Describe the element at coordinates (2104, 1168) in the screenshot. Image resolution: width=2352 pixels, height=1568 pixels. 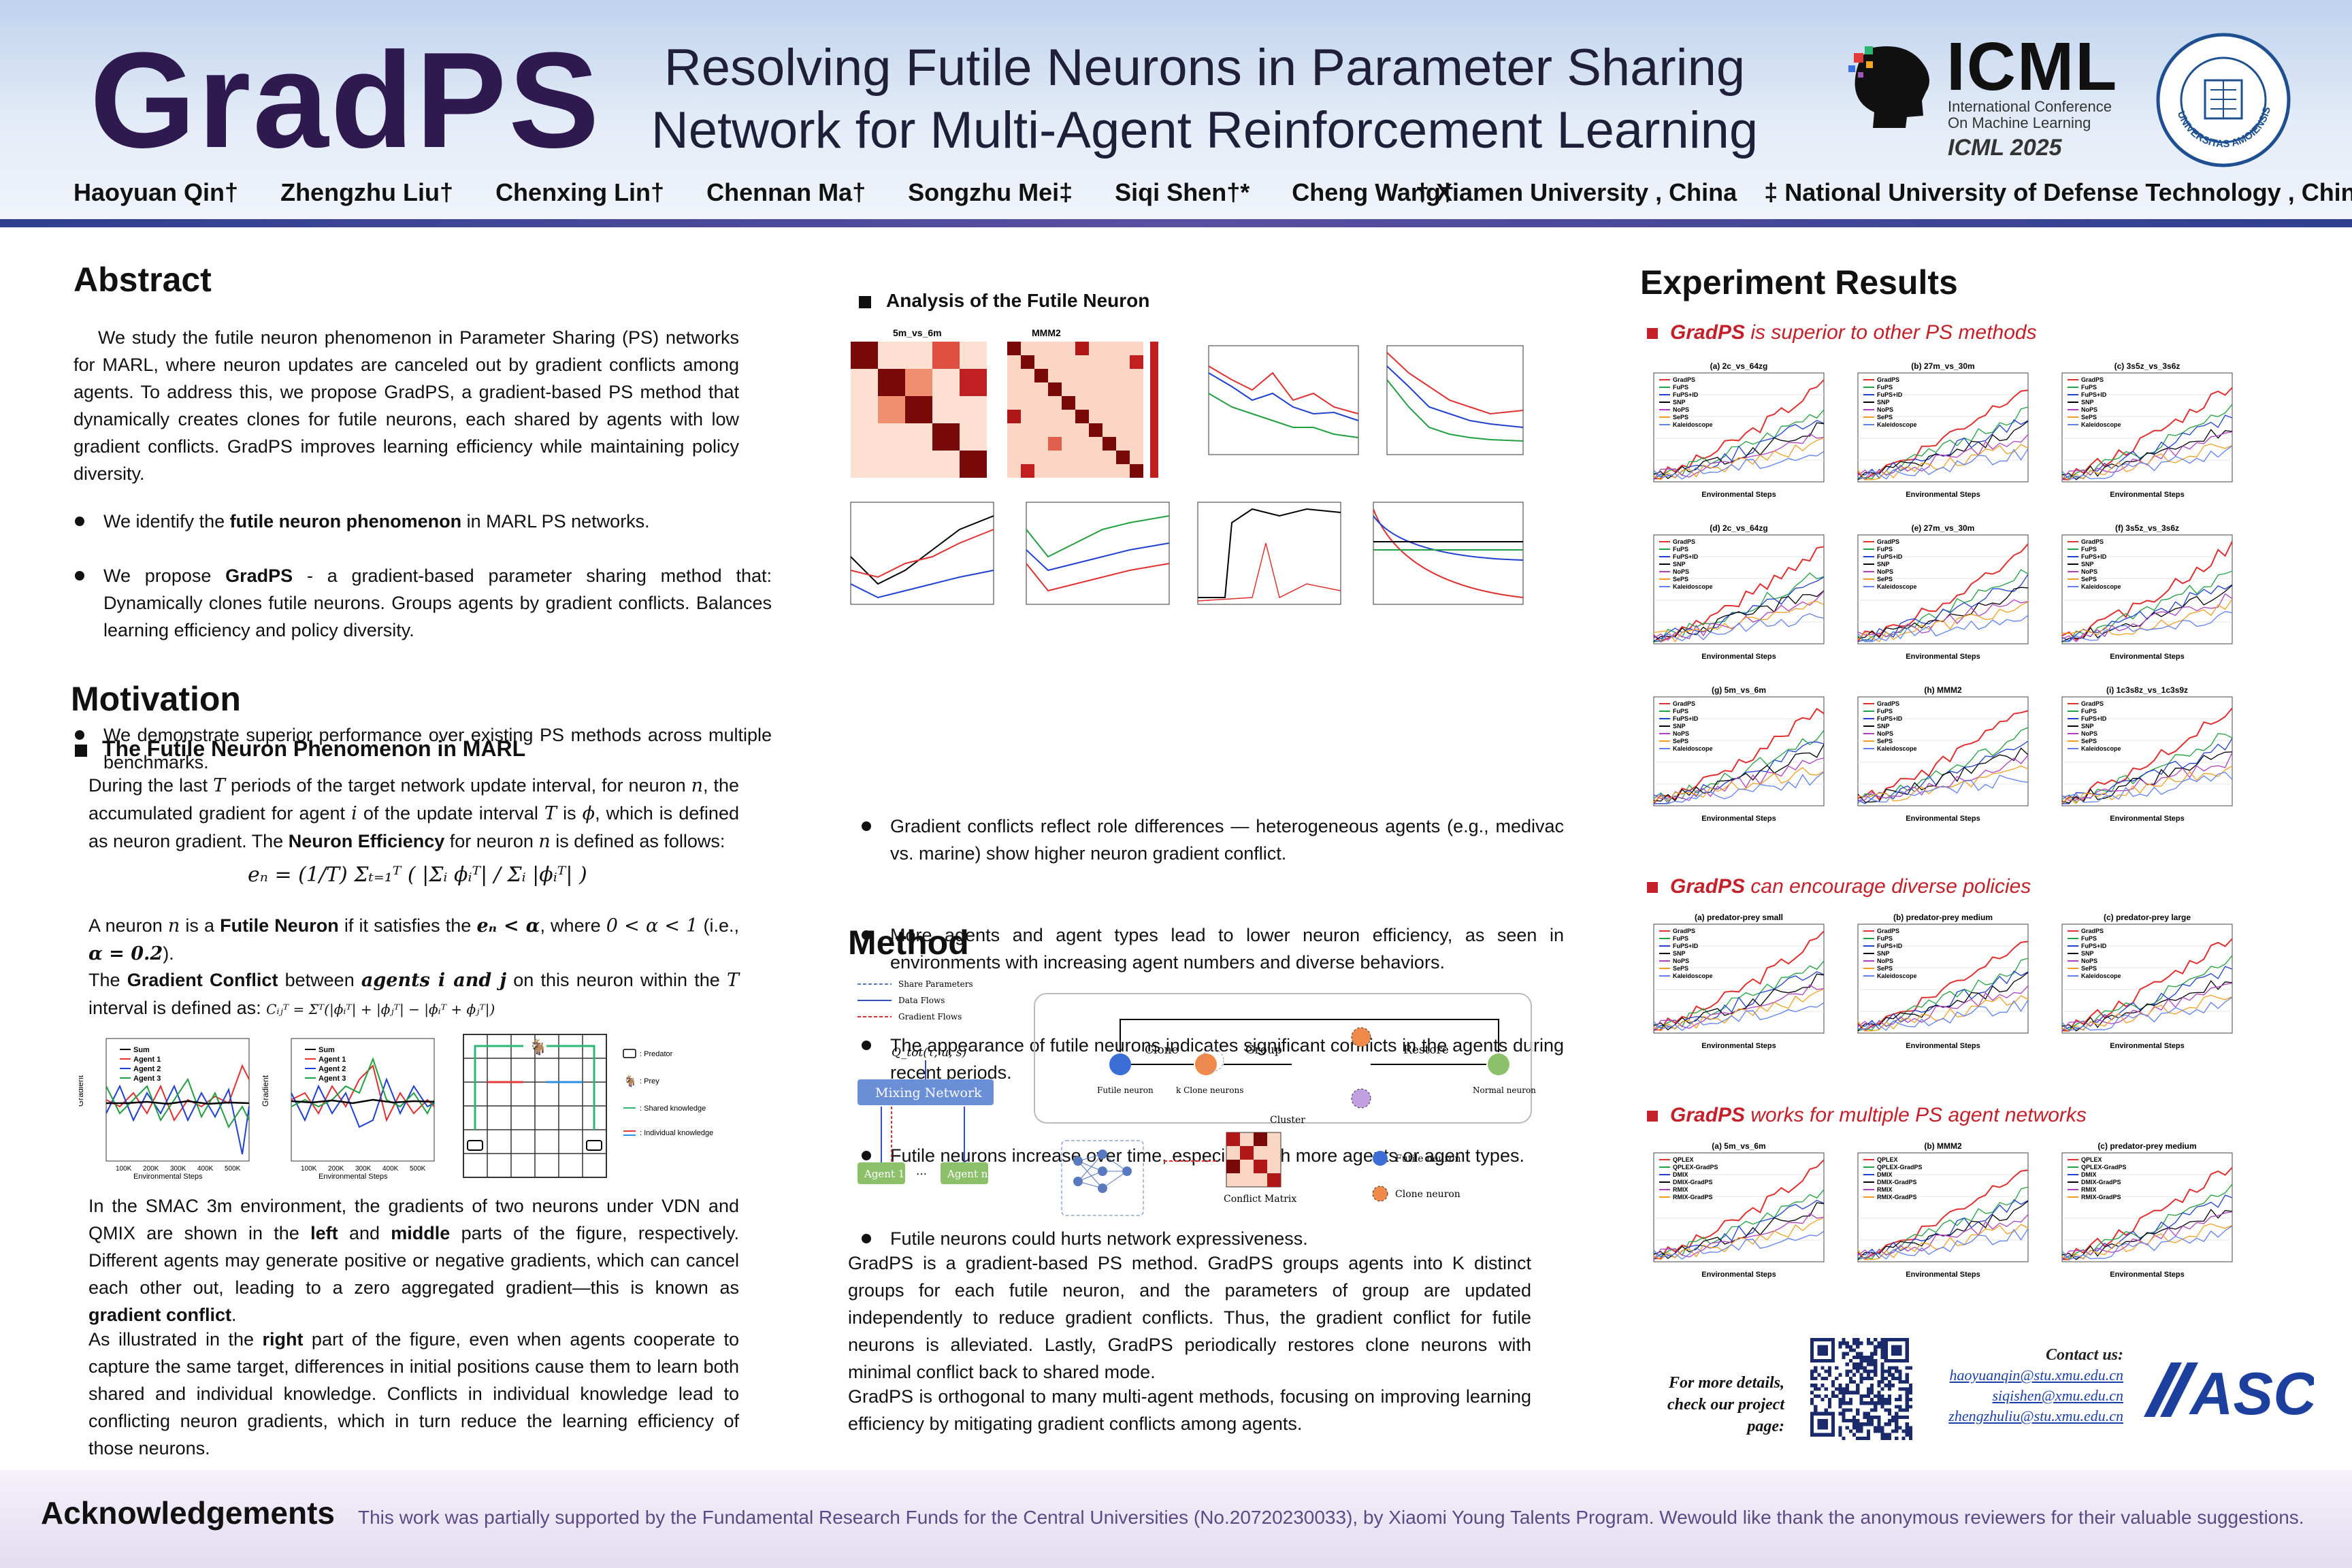
I see `legend-entry: QPLEX-GradPS` at that location.